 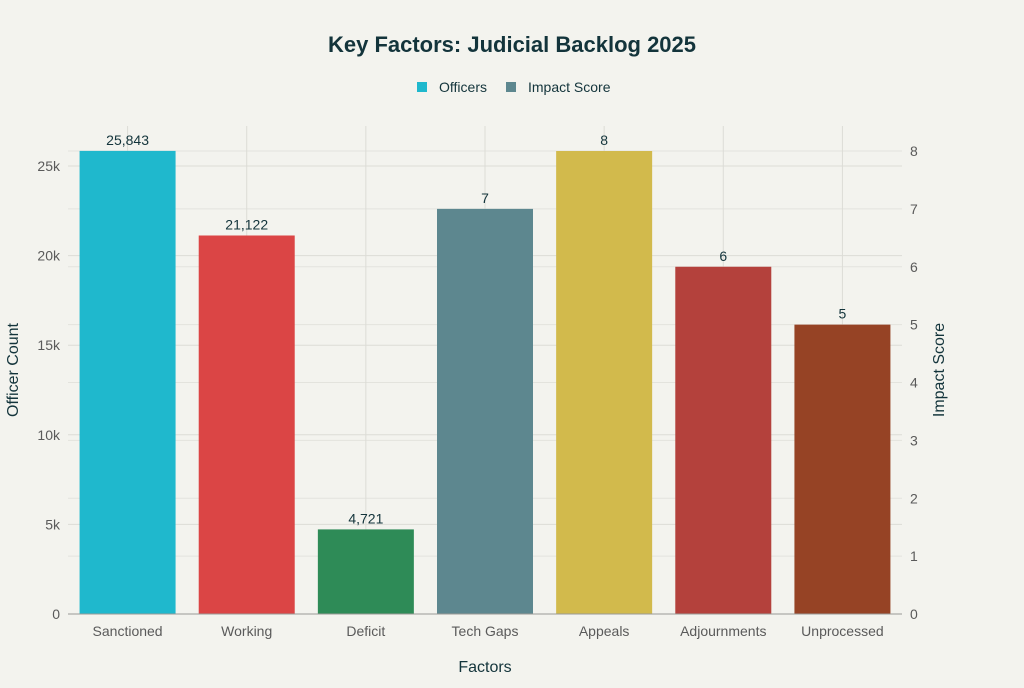 I want to click on bar-value-label: 7, so click(x=485, y=198).